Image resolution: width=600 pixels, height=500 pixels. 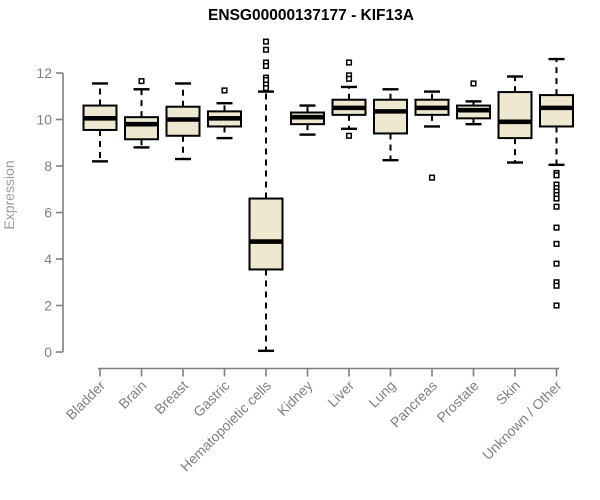 What do you see at coordinates (48, 352) in the screenshot?
I see `y-tick-label-0: 0` at bounding box center [48, 352].